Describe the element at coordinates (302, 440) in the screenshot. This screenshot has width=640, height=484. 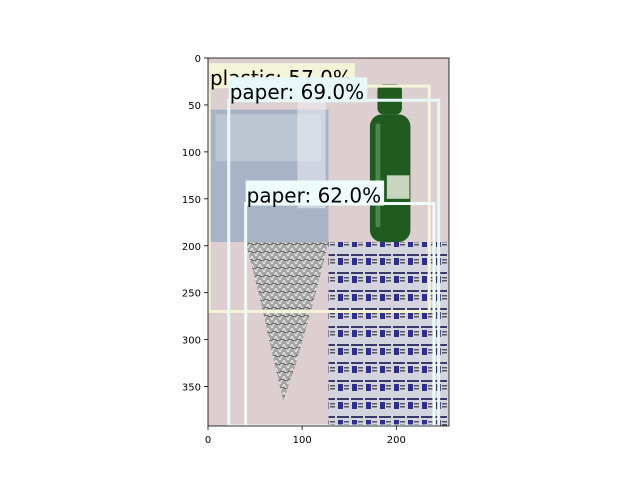
I see `x-tick-label: 100` at that location.